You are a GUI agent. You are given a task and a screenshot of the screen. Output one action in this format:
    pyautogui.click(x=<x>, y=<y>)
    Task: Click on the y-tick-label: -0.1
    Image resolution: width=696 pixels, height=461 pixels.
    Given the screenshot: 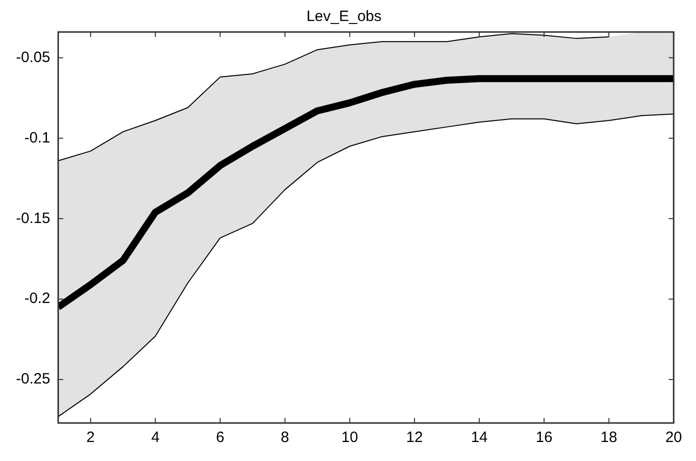 What is the action you would take?
    pyautogui.click(x=37, y=137)
    